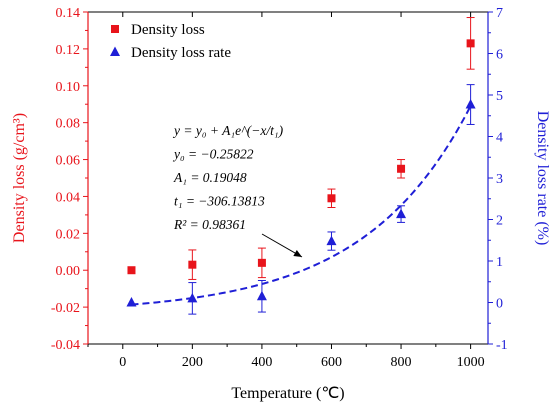  Describe the element at coordinates (499, 138) in the screenshot. I see `right-tick-label: 4` at that location.